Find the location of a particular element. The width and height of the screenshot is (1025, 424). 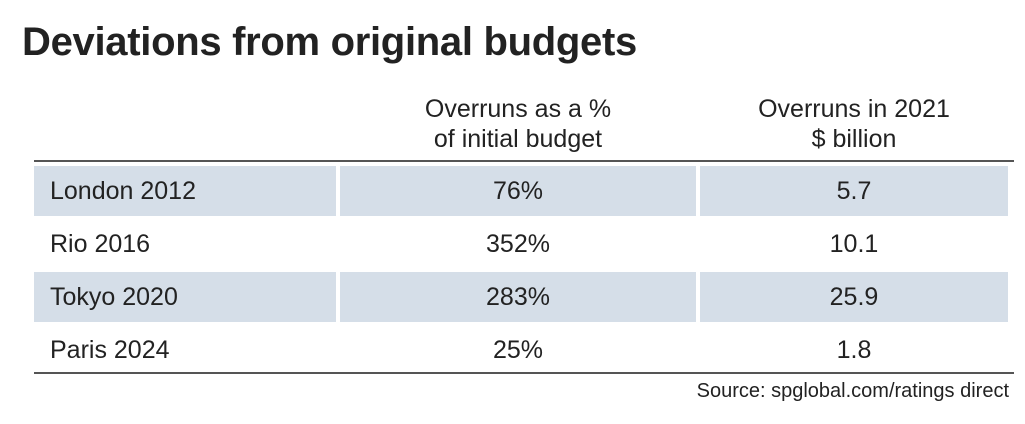

column-header-overruns-percent: Overruns as a % of initial budget is located at coordinates (518, 124).